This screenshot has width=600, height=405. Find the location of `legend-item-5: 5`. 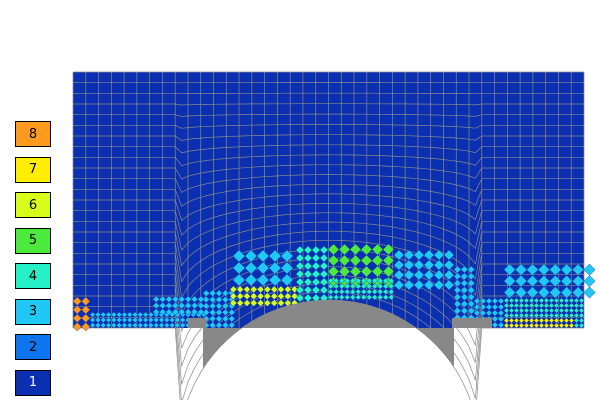

legend-item-5: 5 is located at coordinates (33, 241).